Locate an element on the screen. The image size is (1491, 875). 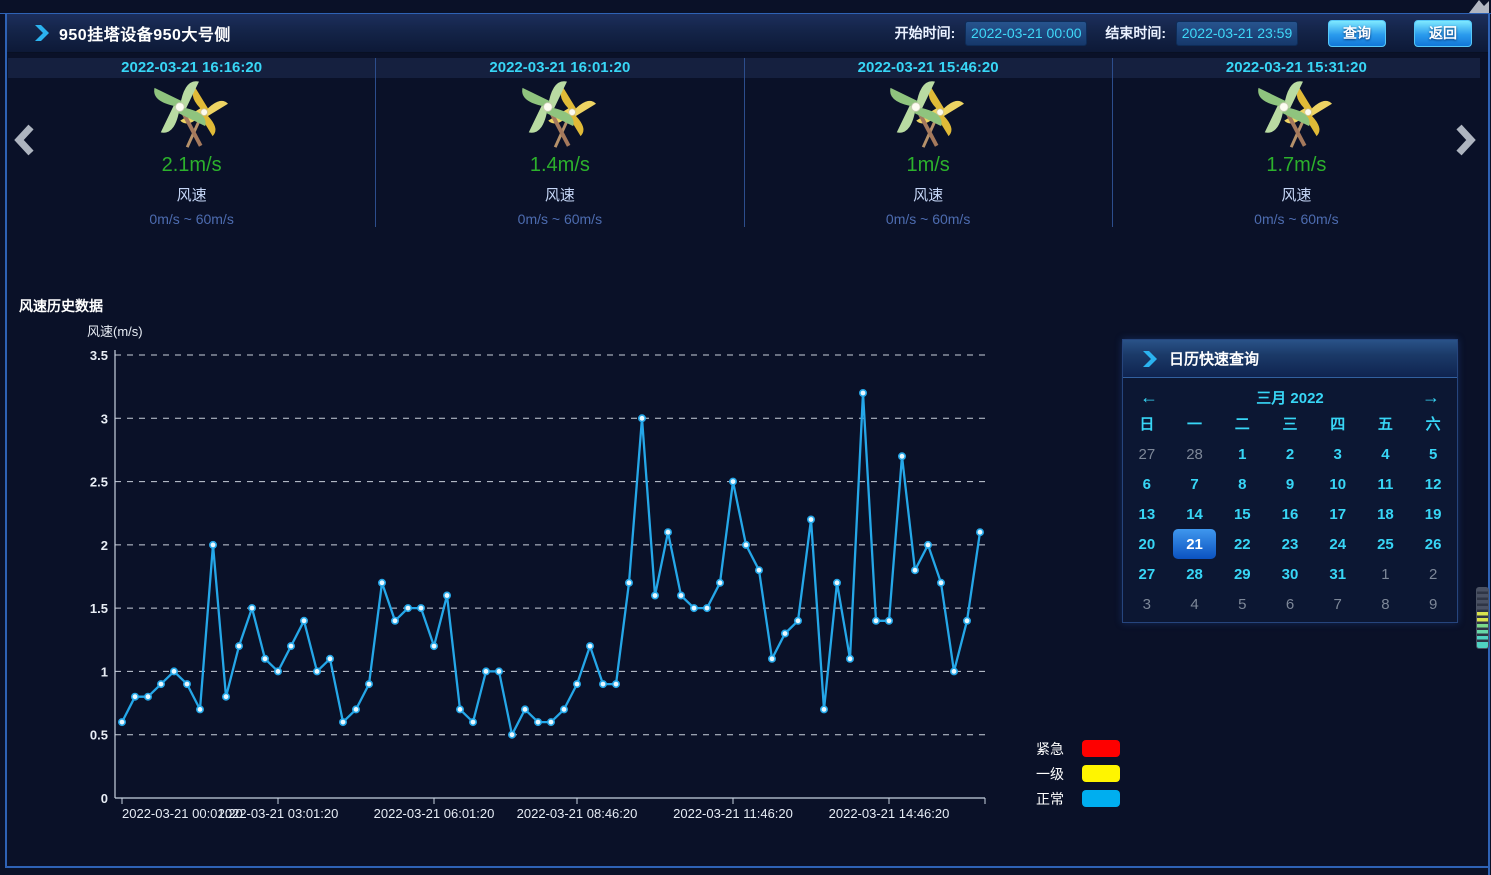
back-button: 返回 is located at coordinates (1443, 33).